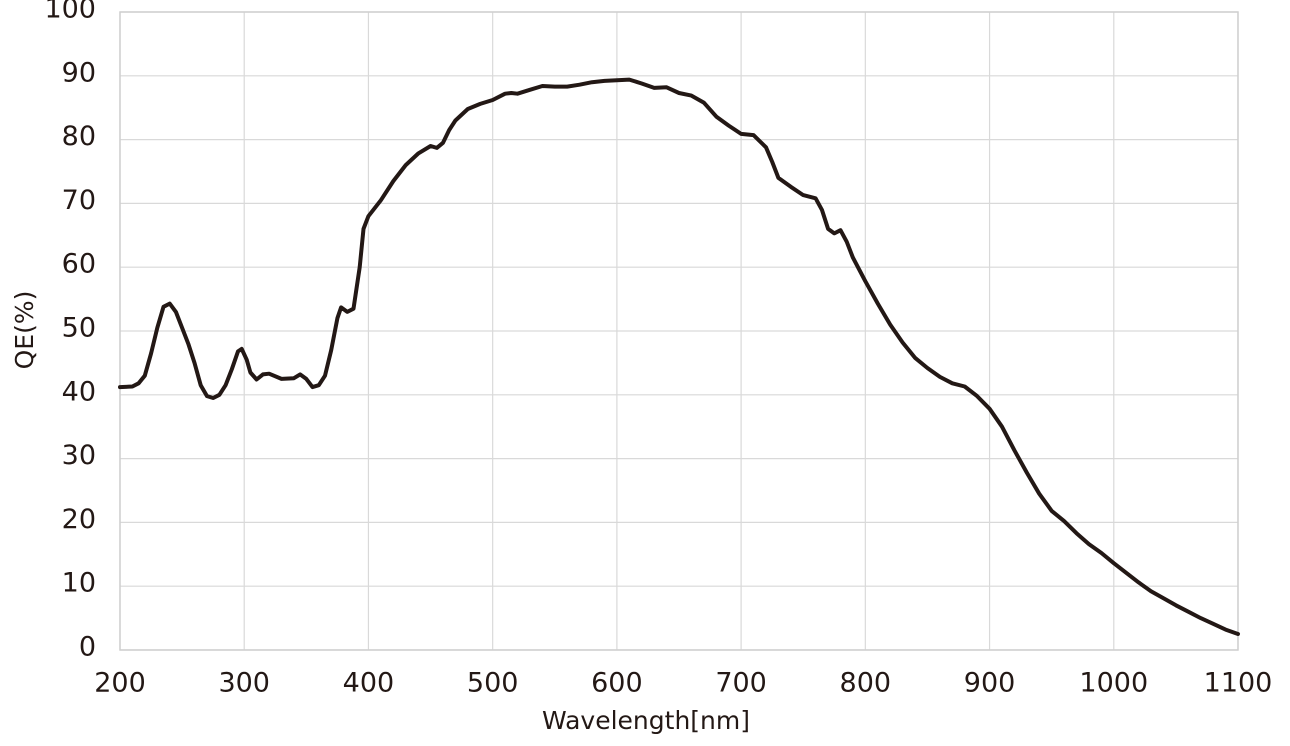  Describe the element at coordinates (79, 455) in the screenshot. I see `y-tick-label: 30` at that location.